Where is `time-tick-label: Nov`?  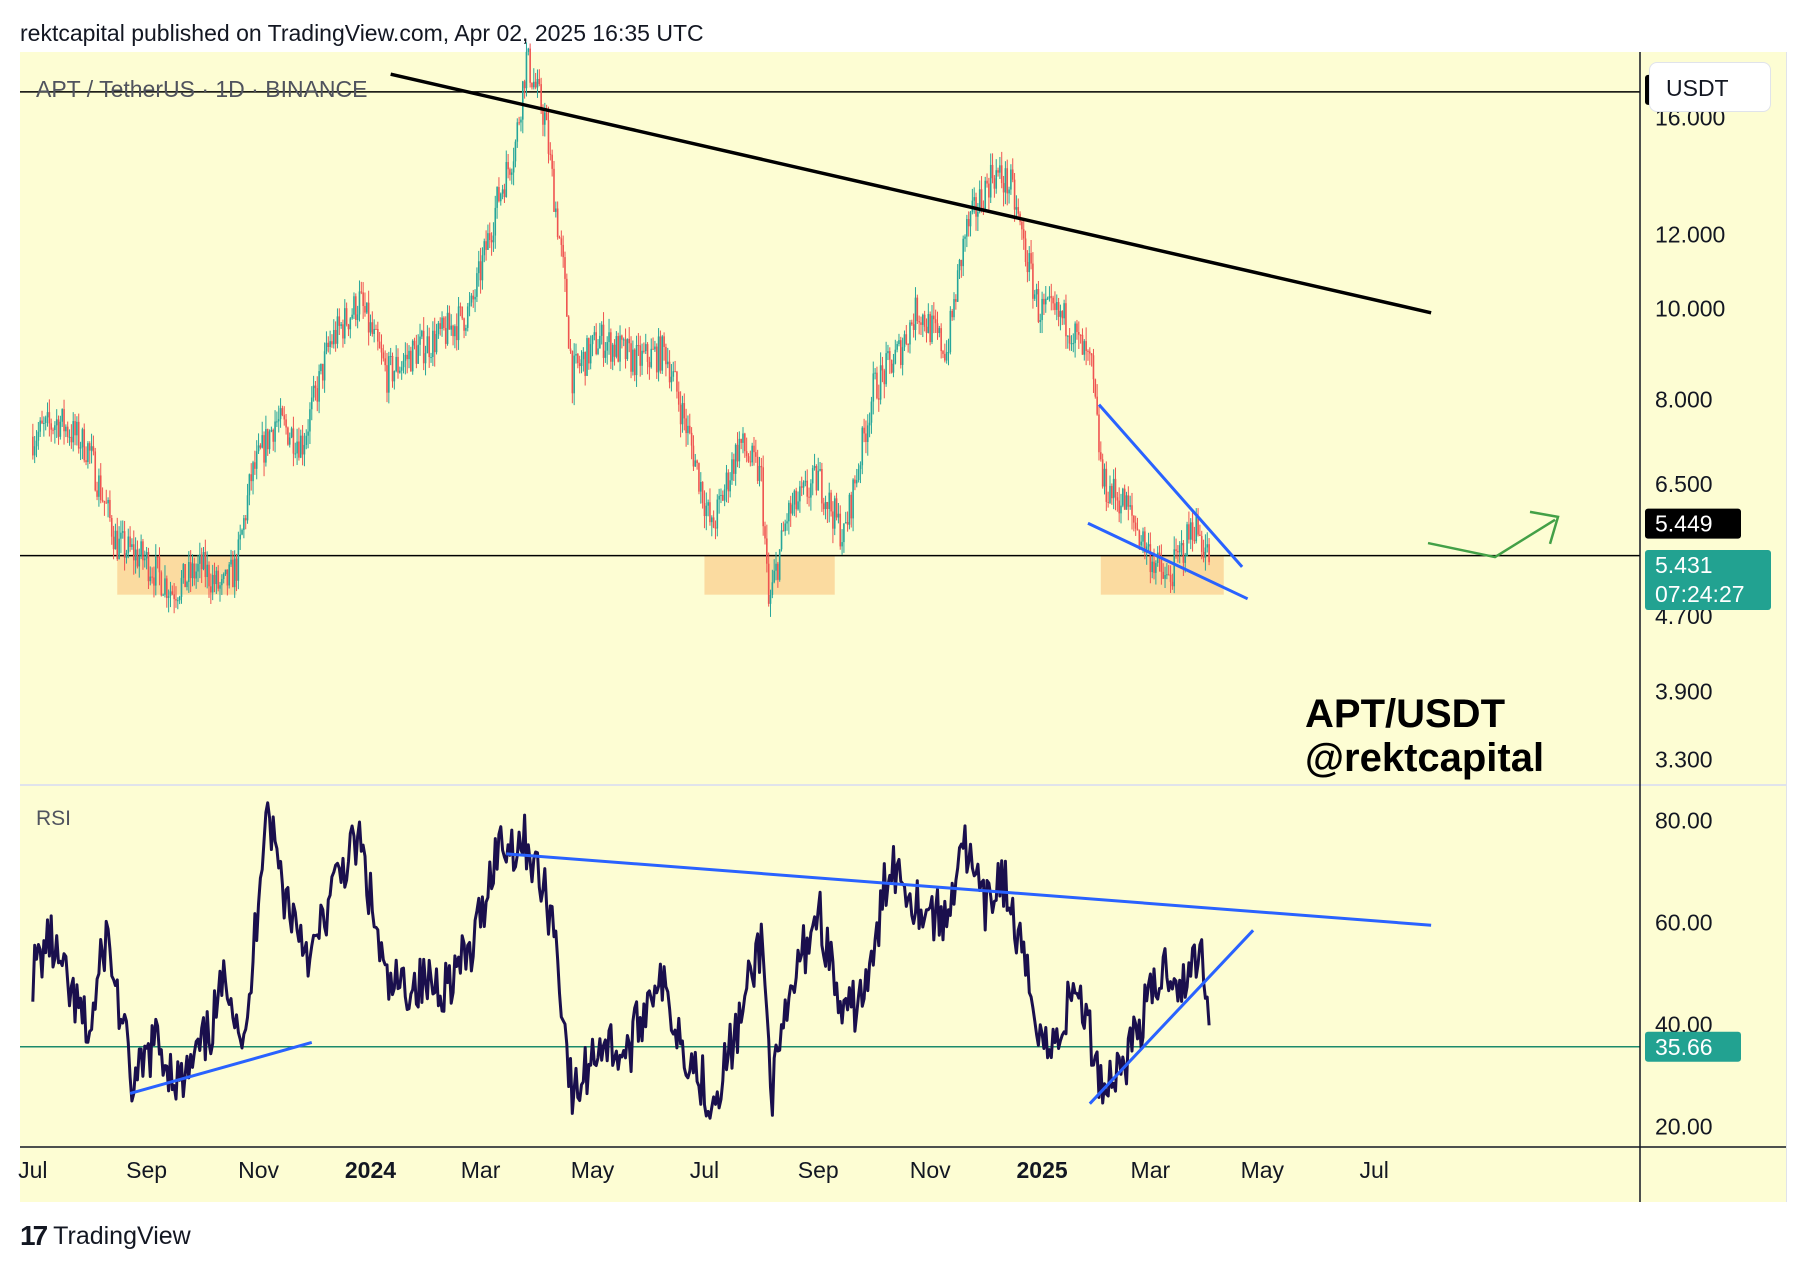 time-tick-label: Nov is located at coordinates (930, 1170).